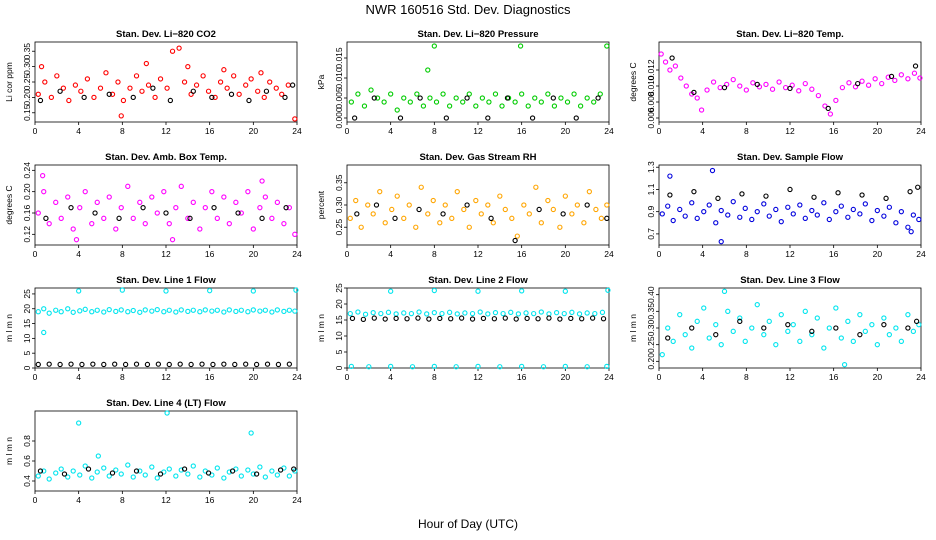  What do you see at coordinates (27, 112) in the screenshot?
I see `y-tick-label: 0.15` at bounding box center [27, 112].